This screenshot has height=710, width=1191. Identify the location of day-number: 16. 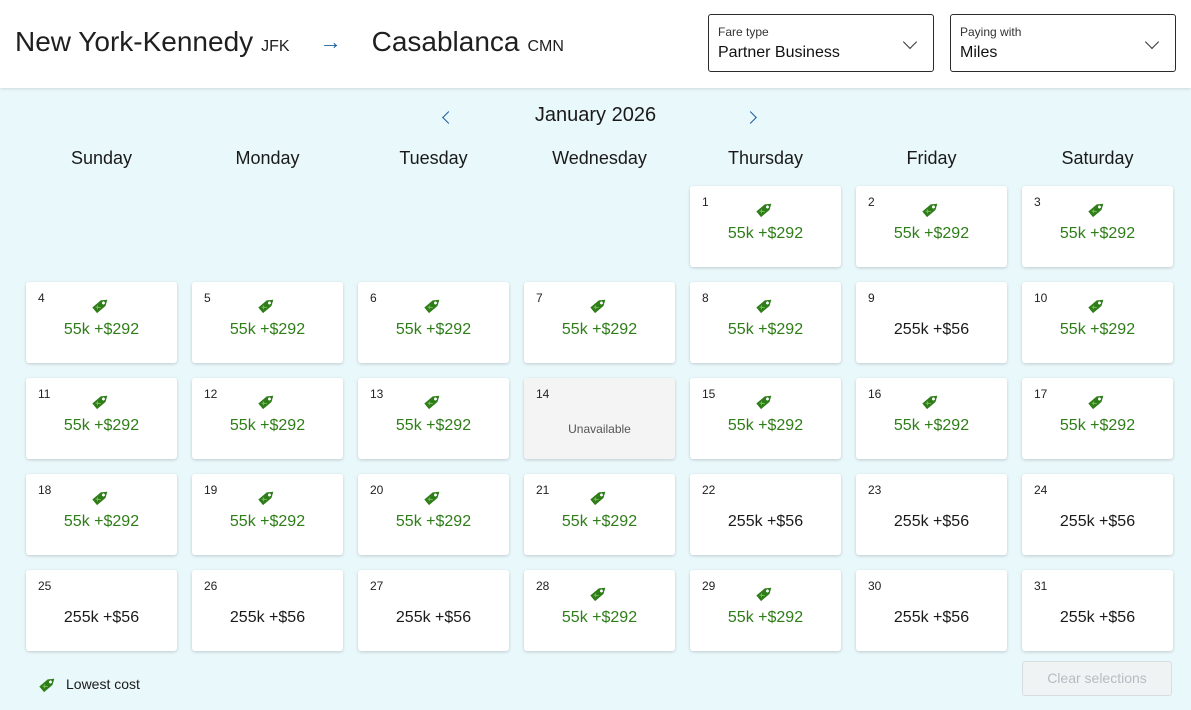
(875, 394).